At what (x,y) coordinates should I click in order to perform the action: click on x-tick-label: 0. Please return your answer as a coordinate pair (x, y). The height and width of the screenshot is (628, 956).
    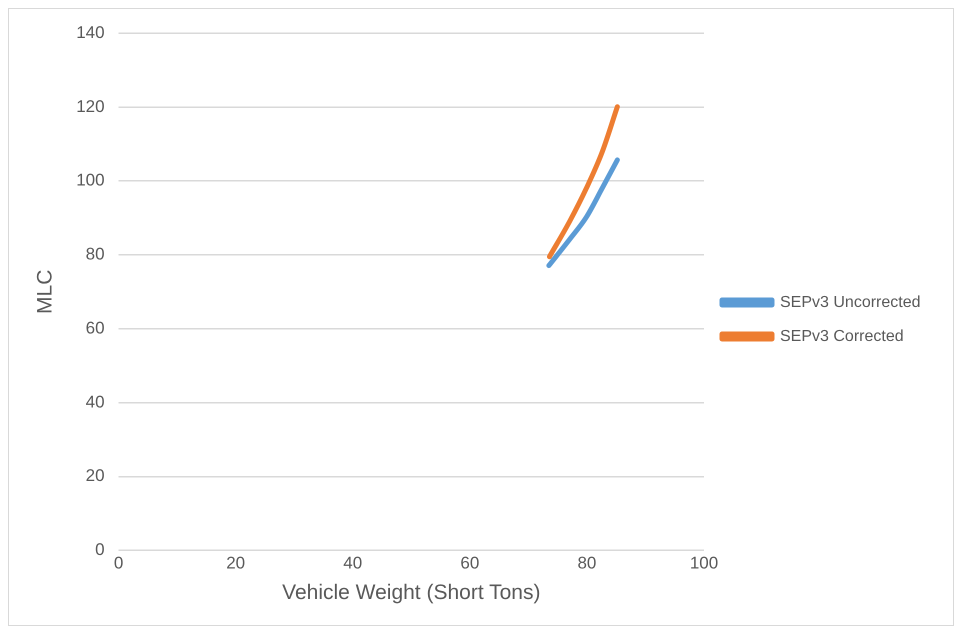
    Looking at the image, I should click on (119, 562).